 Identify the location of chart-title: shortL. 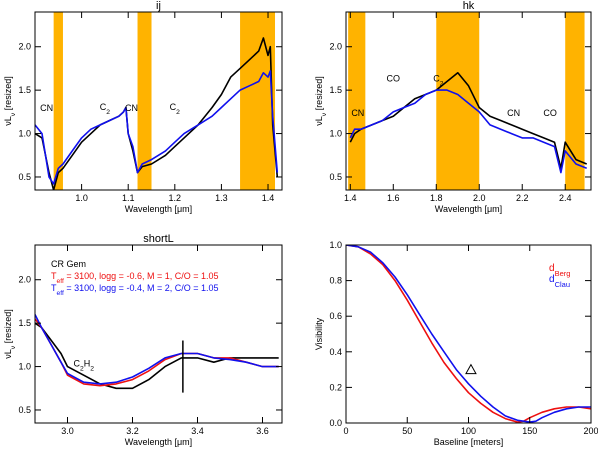
(158, 239).